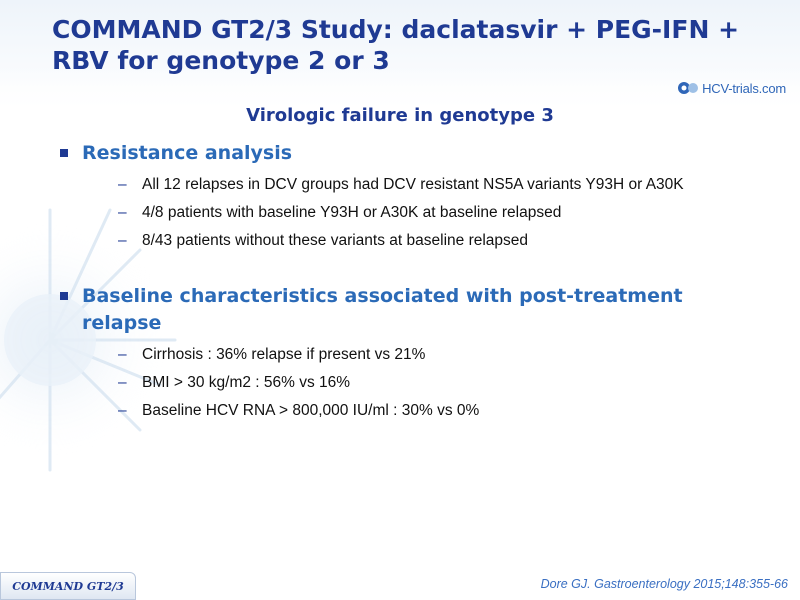  Describe the element at coordinates (744, 88) in the screenshot. I see `logo-text: HCV-trials.com` at that location.